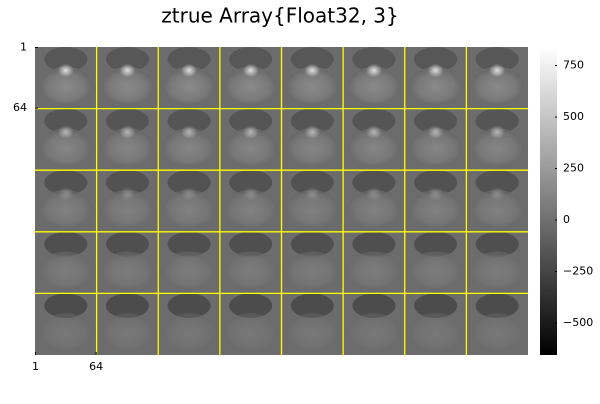 The width and height of the screenshot is (600, 404). What do you see at coordinates (566, 219) in the screenshot?
I see `colorbar-tick-label: 0` at bounding box center [566, 219].